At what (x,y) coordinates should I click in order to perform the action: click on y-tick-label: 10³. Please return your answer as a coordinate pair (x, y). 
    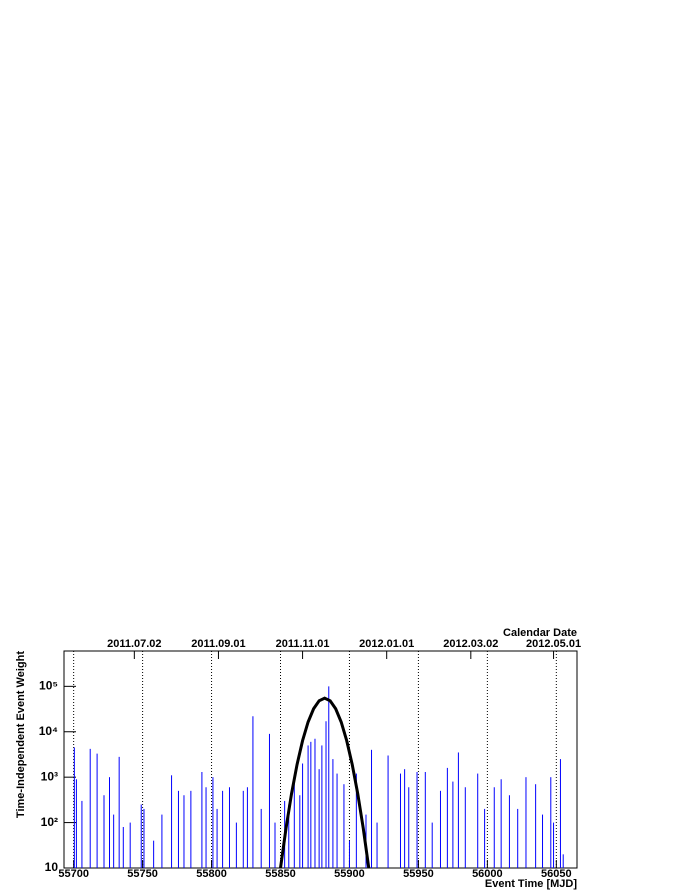
    Looking at the image, I should click on (49, 776).